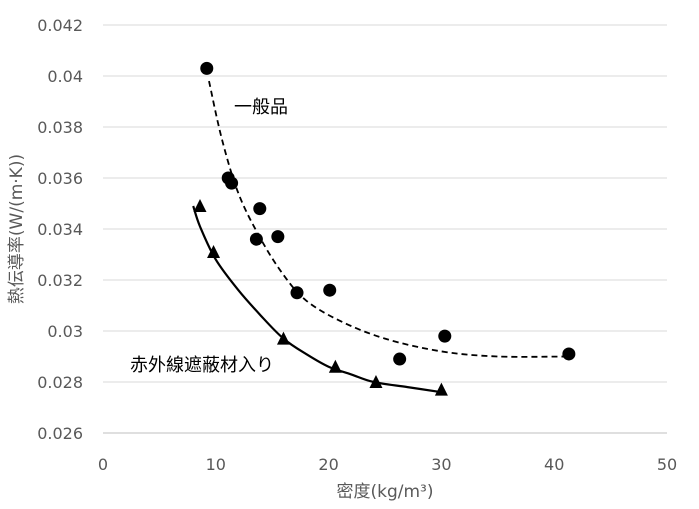 This screenshot has width=699, height=509. Describe the element at coordinates (65, 331) in the screenshot. I see `y-tick-label: 0.03` at that location.